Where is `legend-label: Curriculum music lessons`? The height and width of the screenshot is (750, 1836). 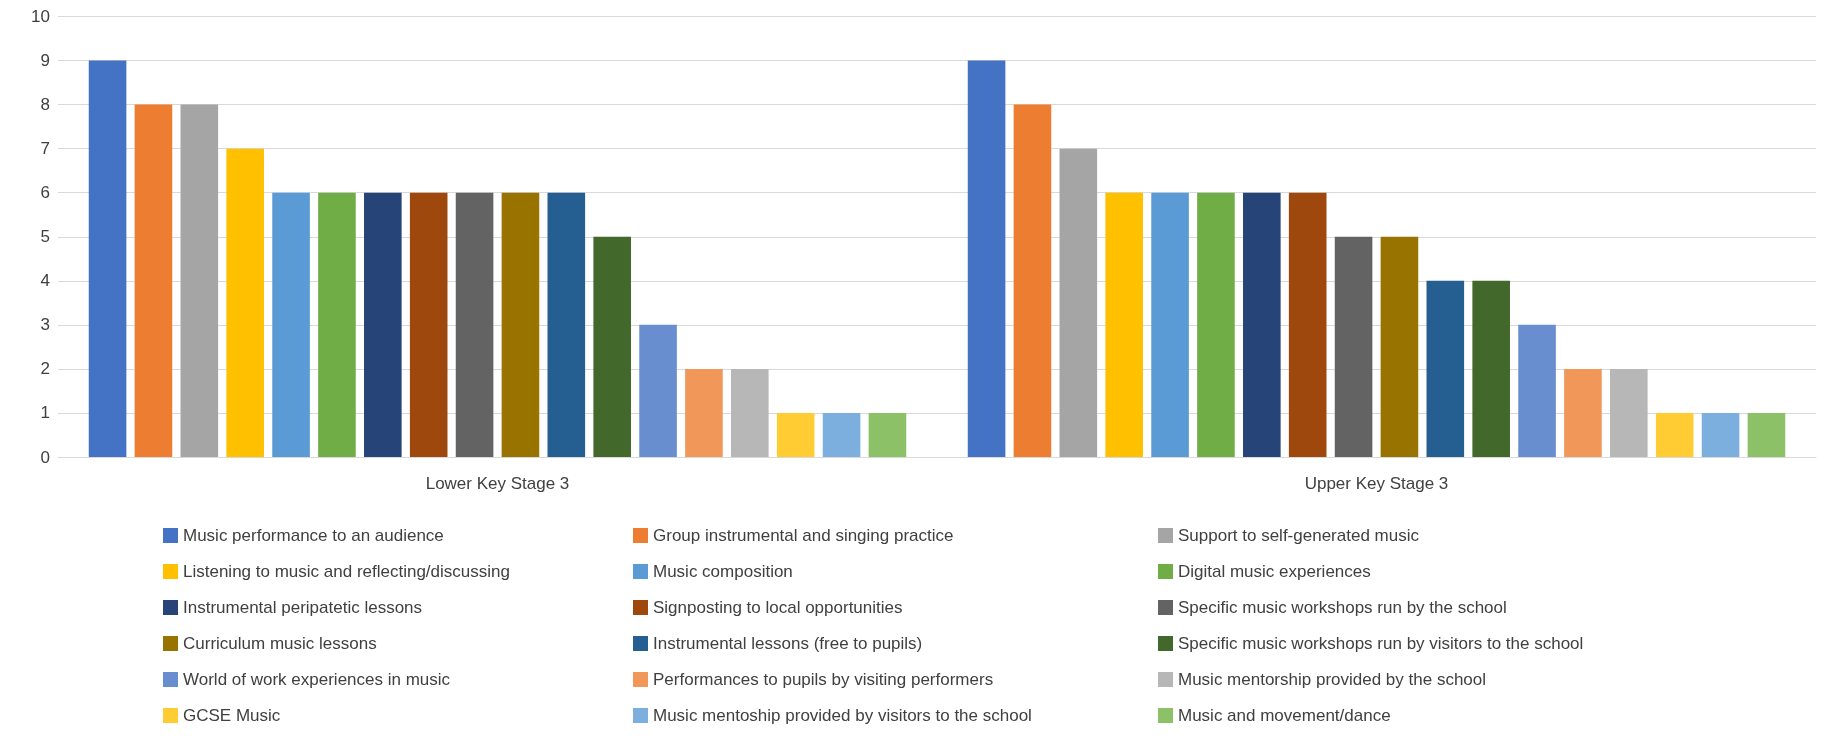
legend-label: Curriculum music lessons is located at coordinates (280, 643).